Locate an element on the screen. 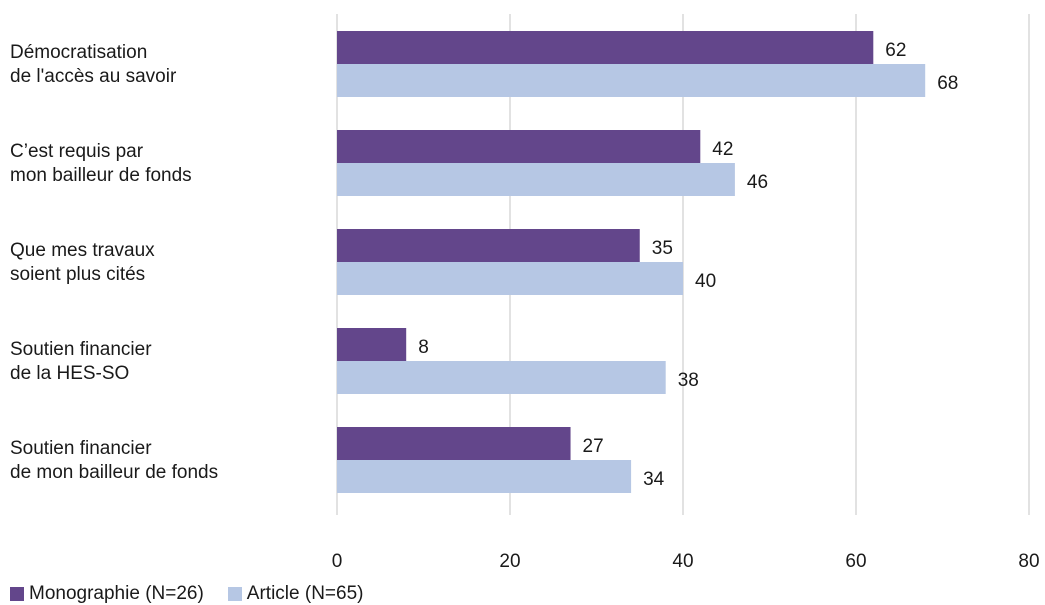  data-label: 8 is located at coordinates (423, 347).